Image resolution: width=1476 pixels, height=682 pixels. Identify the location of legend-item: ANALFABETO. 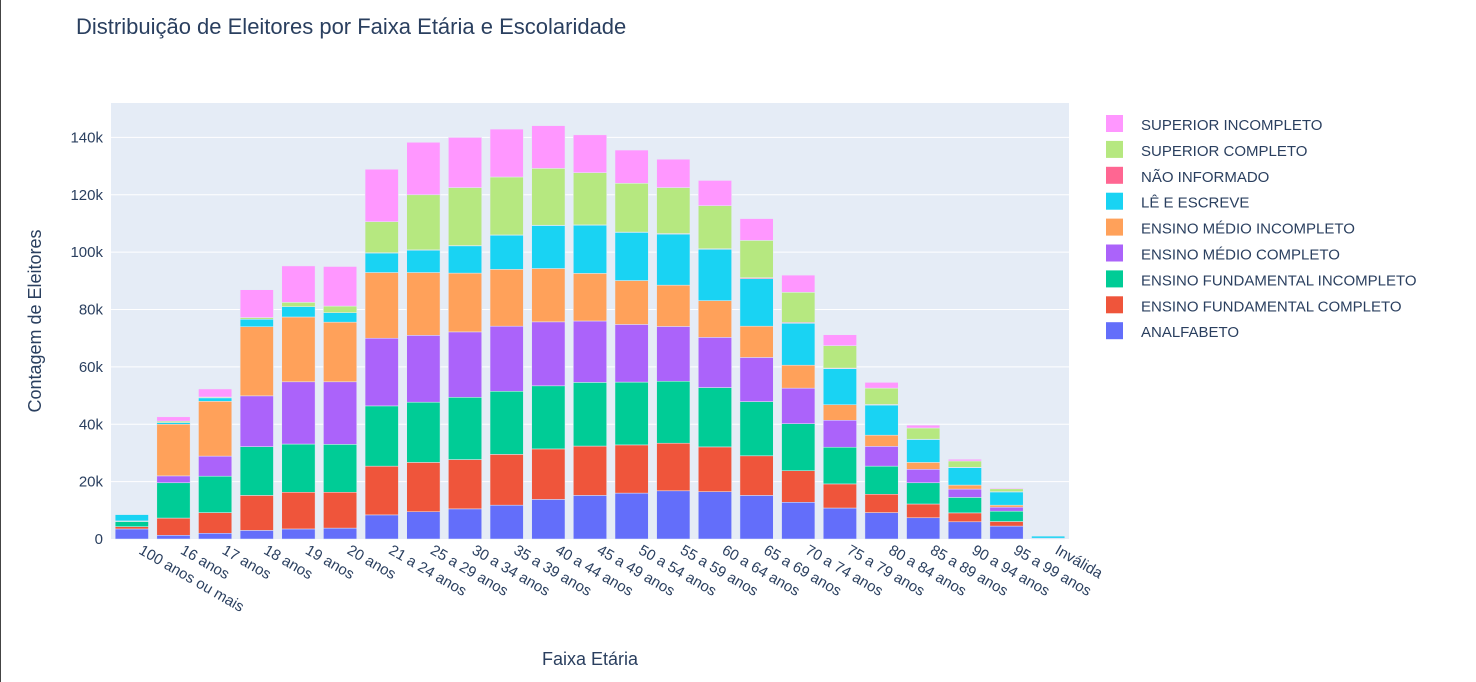
(1172, 331).